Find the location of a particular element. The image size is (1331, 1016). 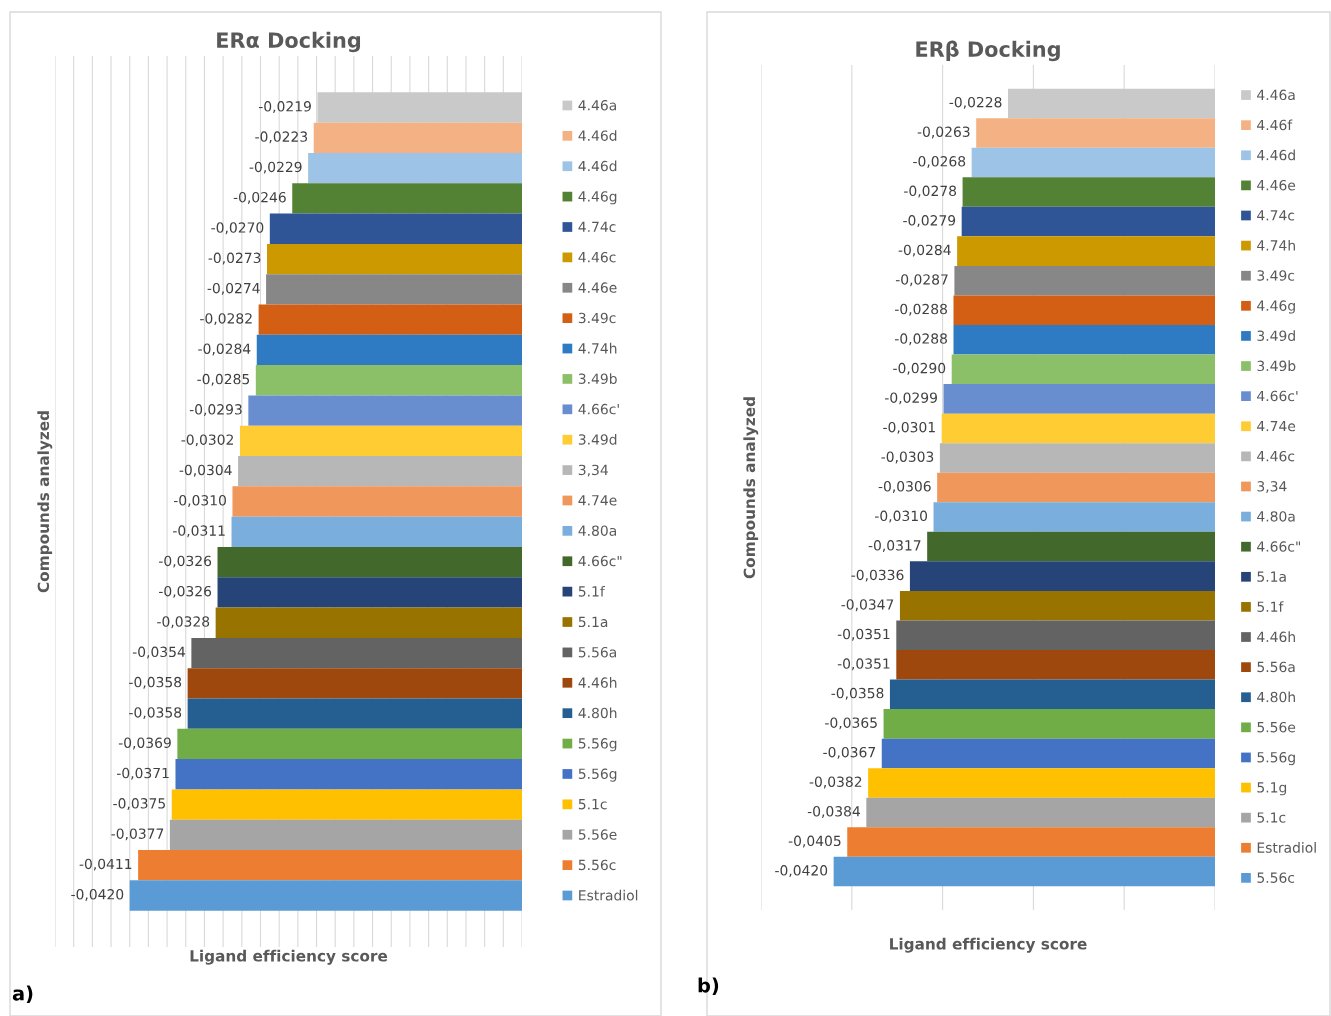

data-label: -0,0278 is located at coordinates (930, 191).